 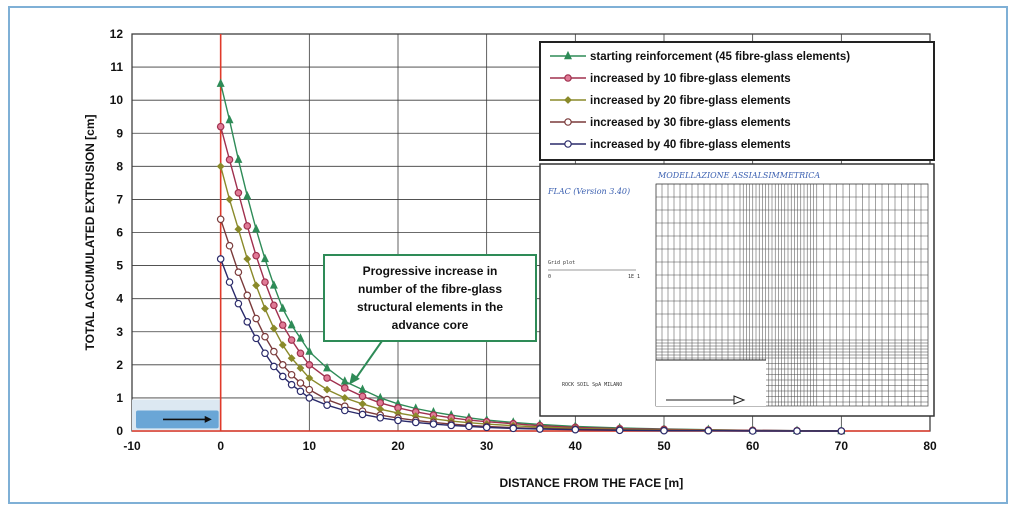 I want to click on y-tick-label: 7, so click(x=119, y=199).